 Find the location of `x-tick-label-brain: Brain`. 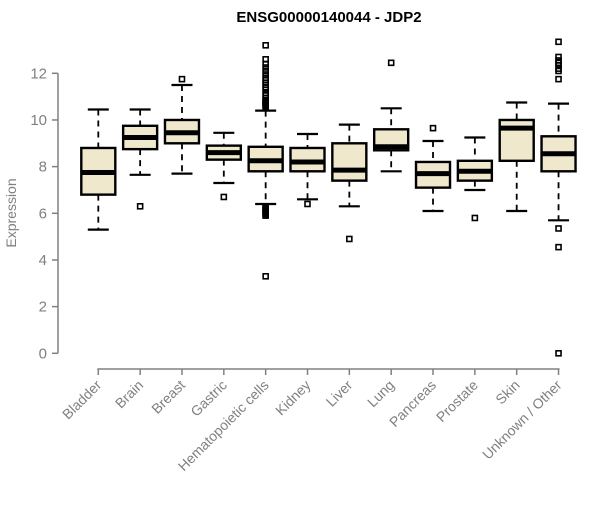

x-tick-label-brain: Brain is located at coordinates (129, 394).